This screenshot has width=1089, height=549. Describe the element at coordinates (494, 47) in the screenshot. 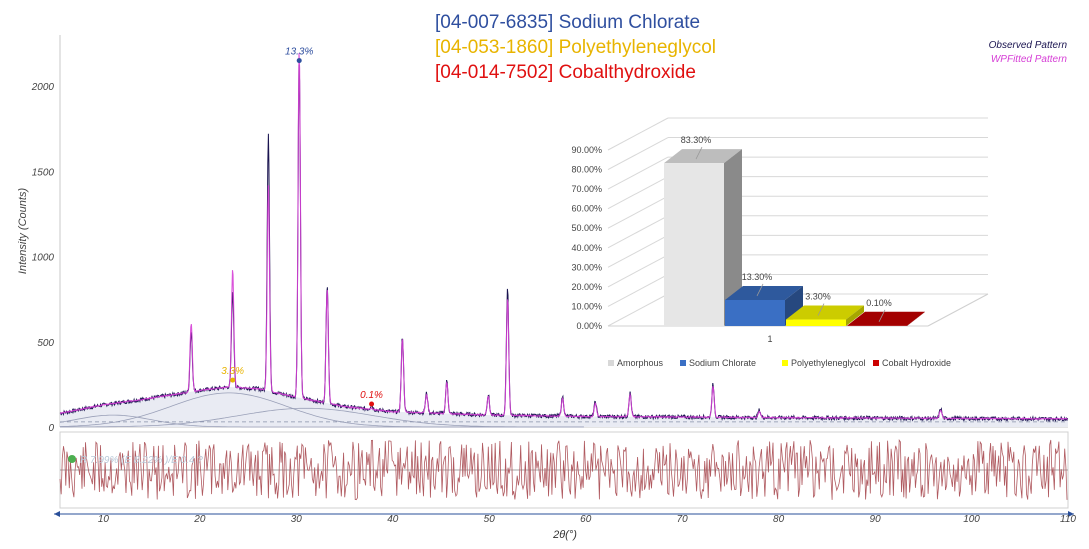

I see `phase-code: [04-053-1860]` at that location.